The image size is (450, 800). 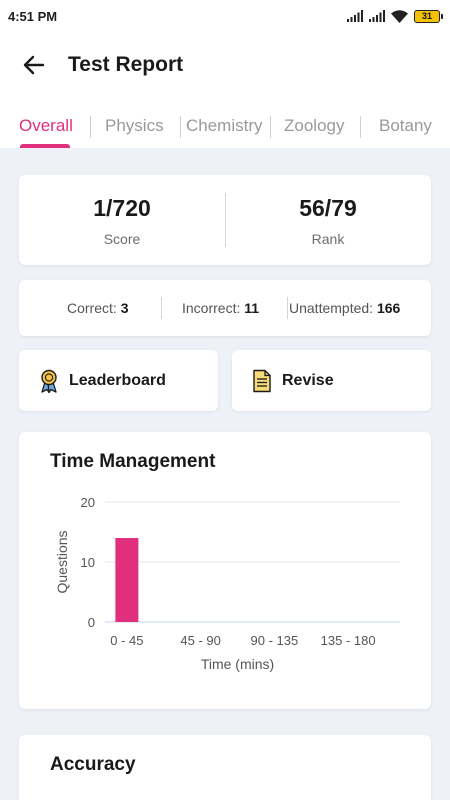 I want to click on x-tick-label: 45 - 90, so click(x=200, y=640).